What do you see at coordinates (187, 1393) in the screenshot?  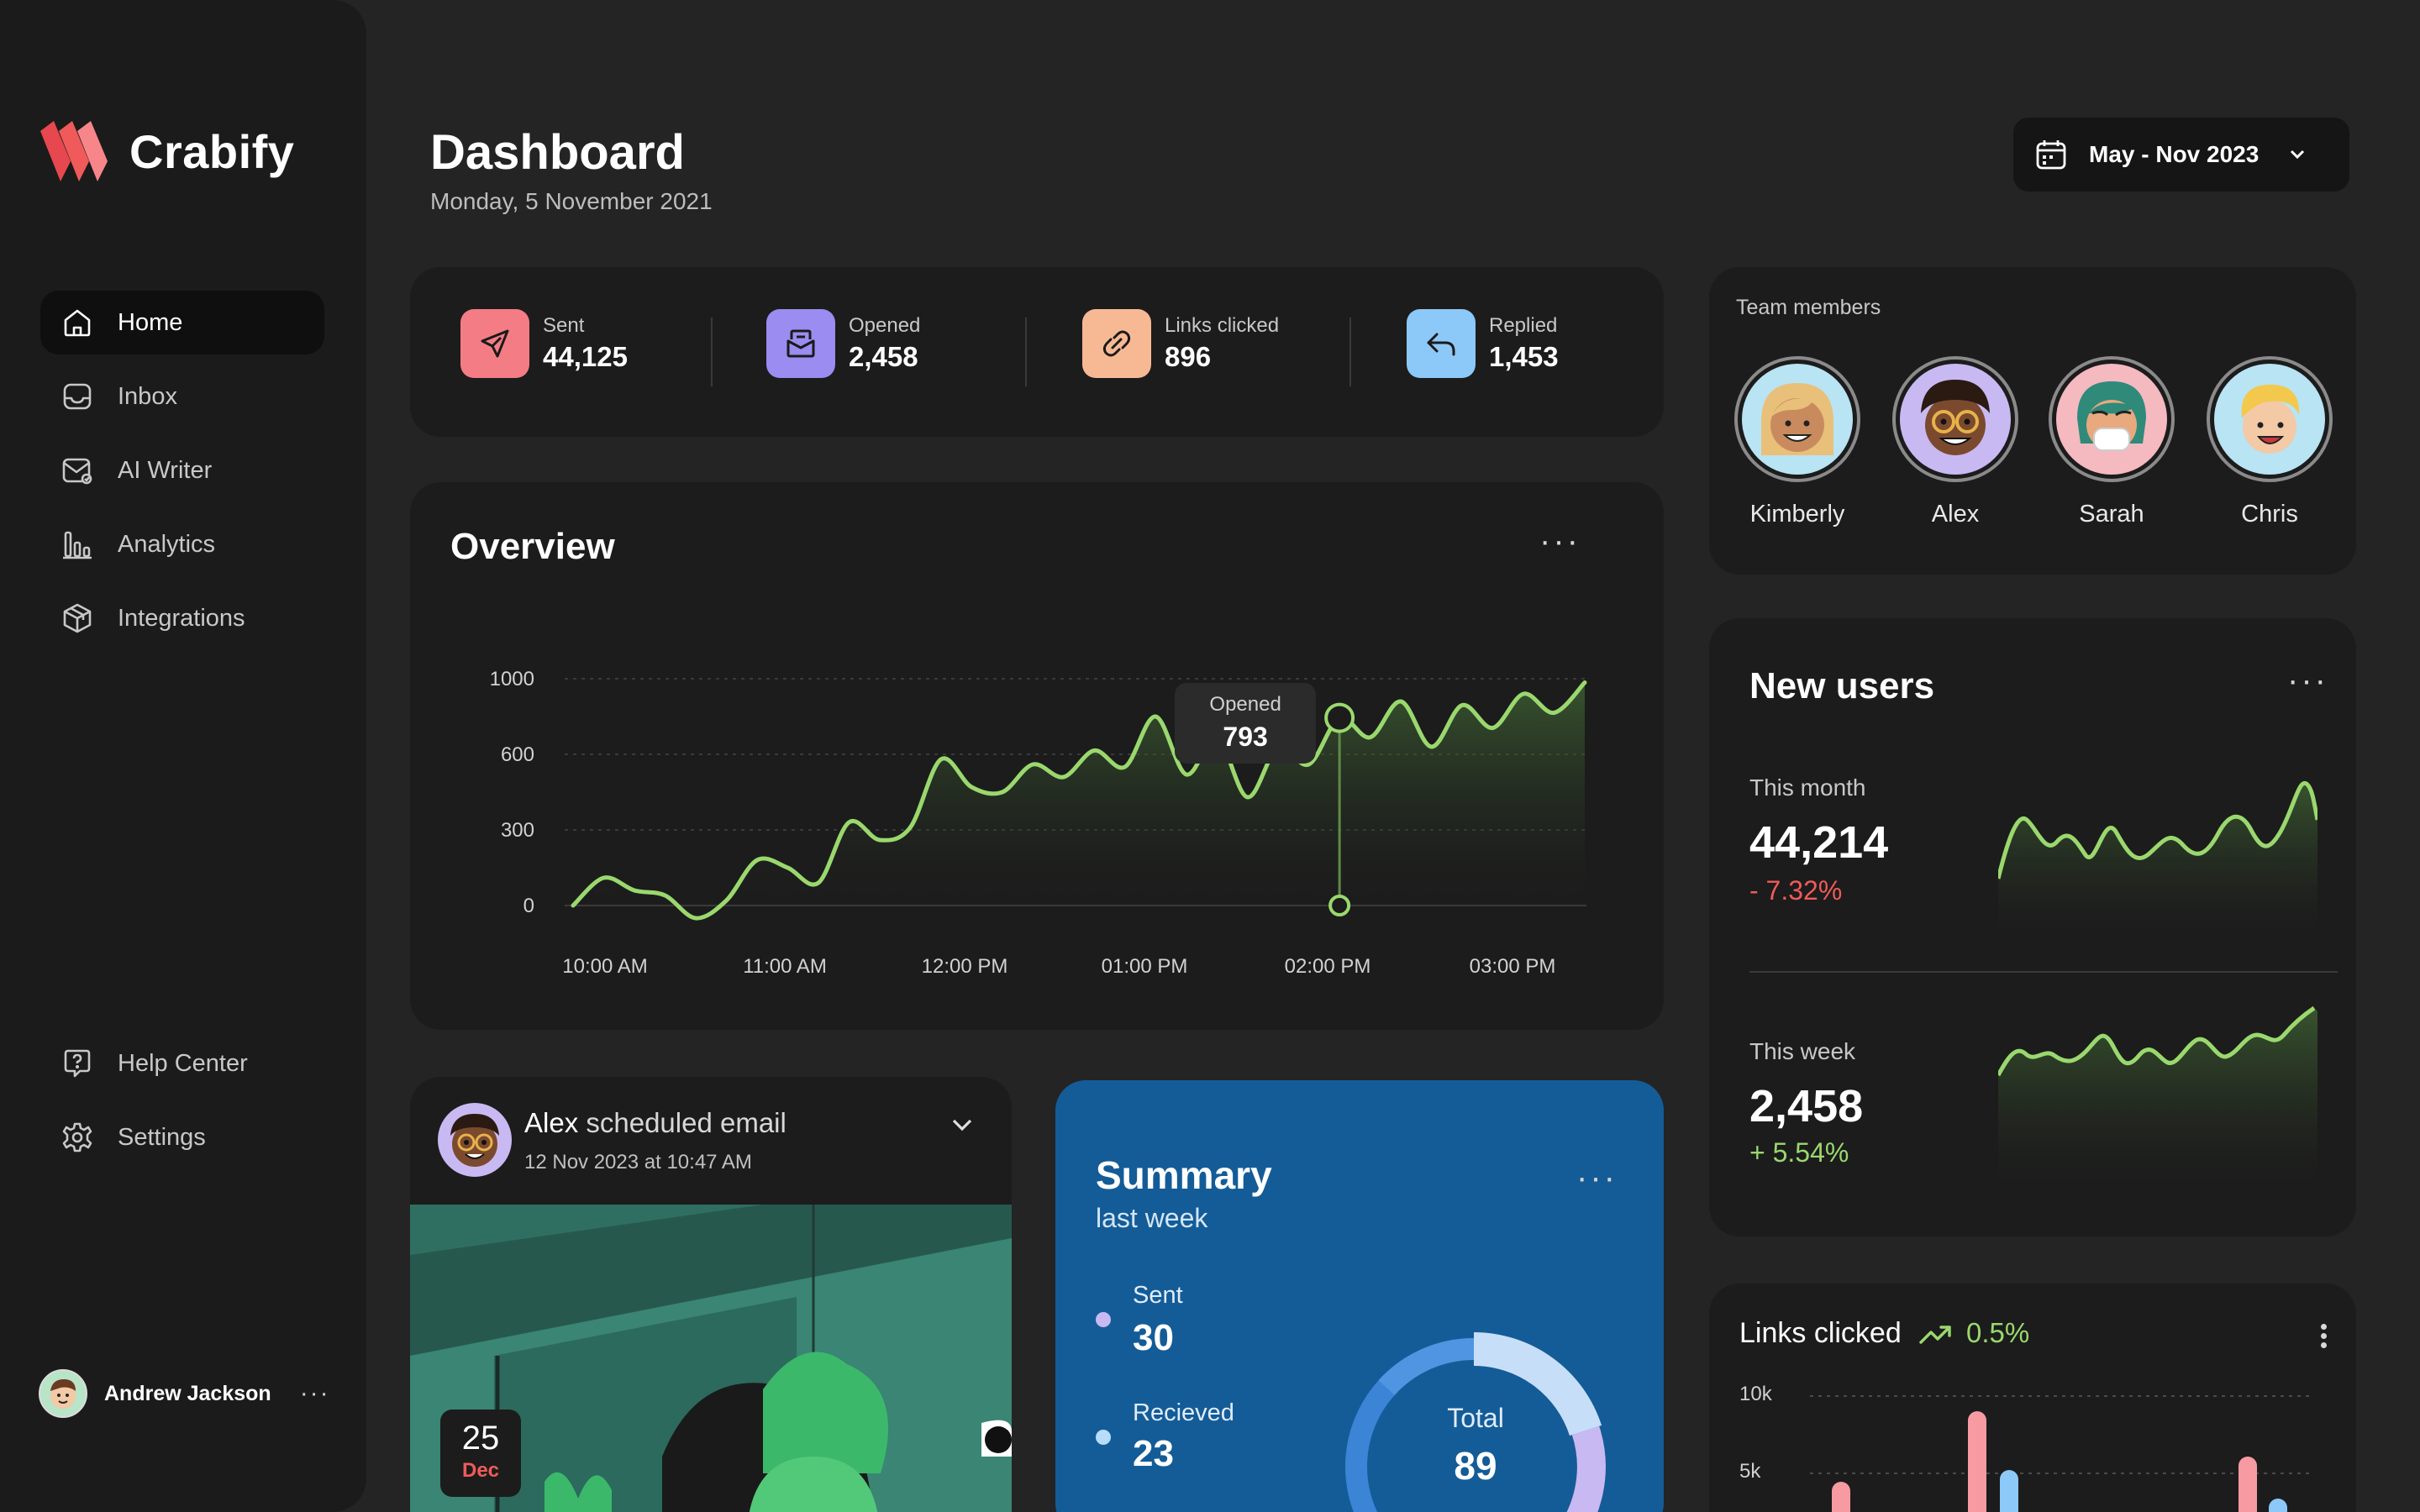 I see `user-name: Andrew Jackson` at bounding box center [187, 1393].